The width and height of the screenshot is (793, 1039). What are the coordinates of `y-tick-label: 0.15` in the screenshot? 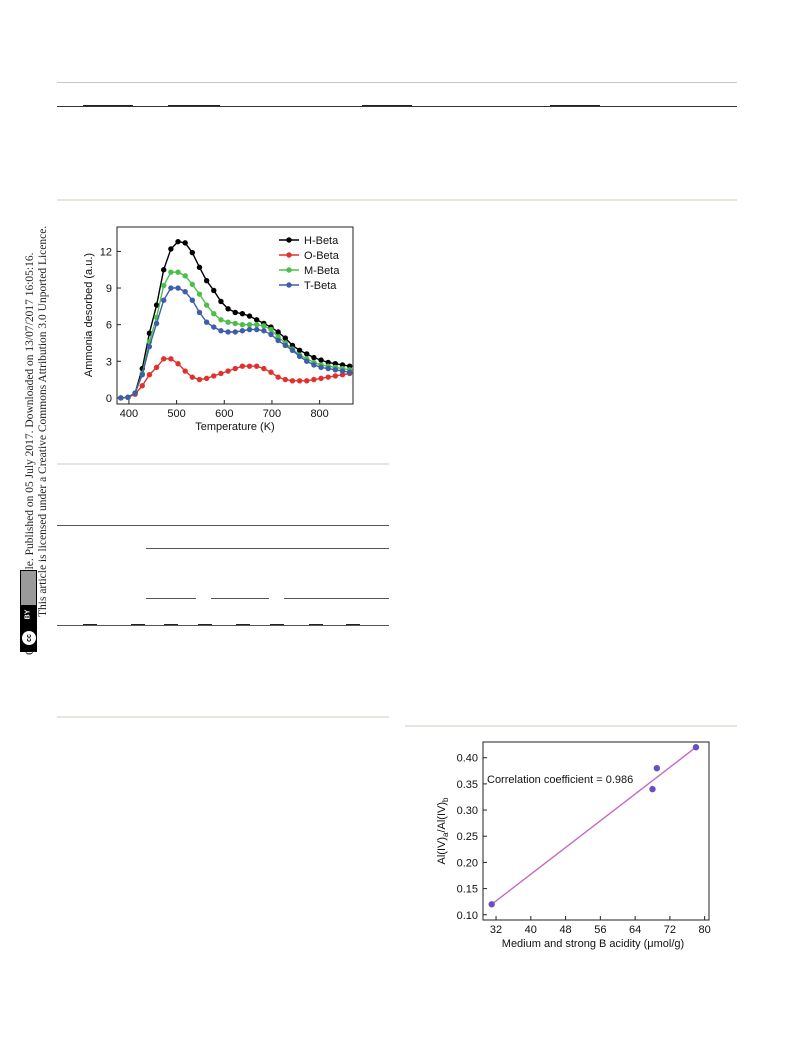 It's located at (467, 890).